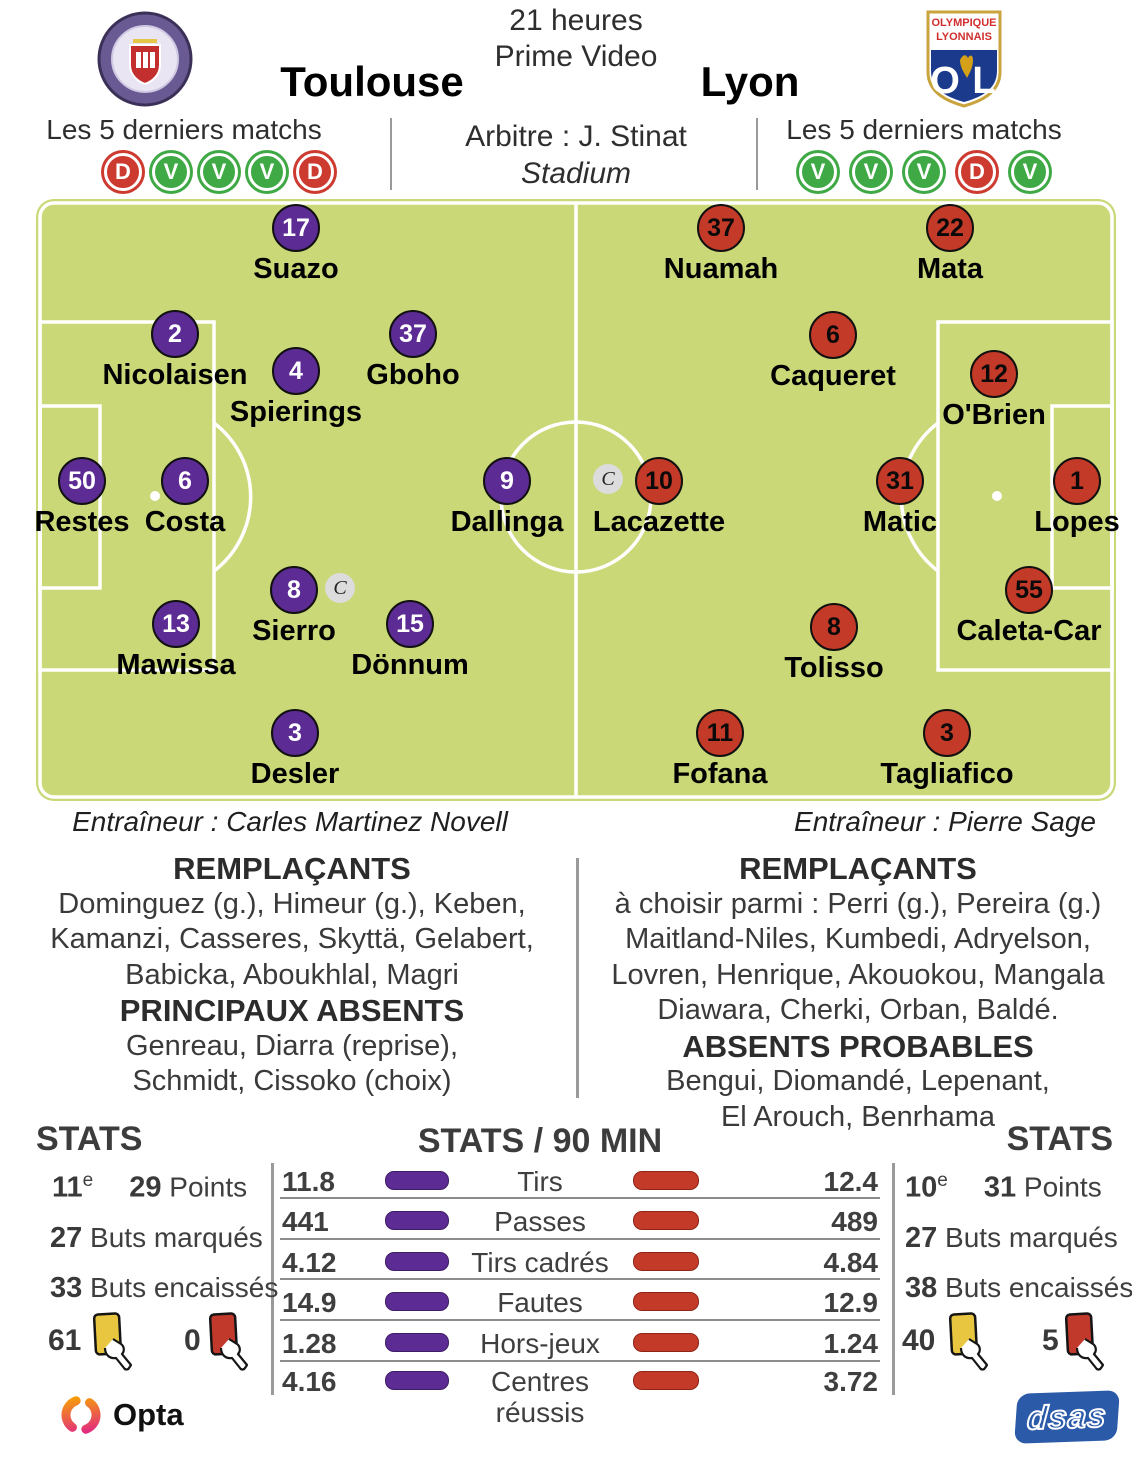 This screenshot has width=1132, height=1459. What do you see at coordinates (950, 269) in the screenshot?
I see `player-name: Mata` at bounding box center [950, 269].